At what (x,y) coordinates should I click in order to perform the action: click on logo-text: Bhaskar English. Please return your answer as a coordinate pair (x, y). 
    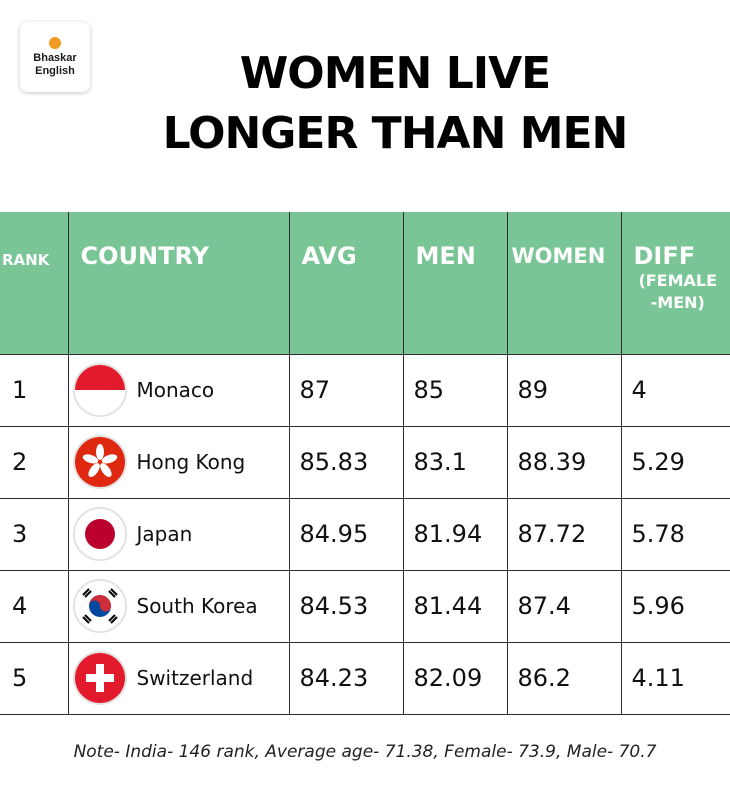
    Looking at the image, I should click on (54, 65).